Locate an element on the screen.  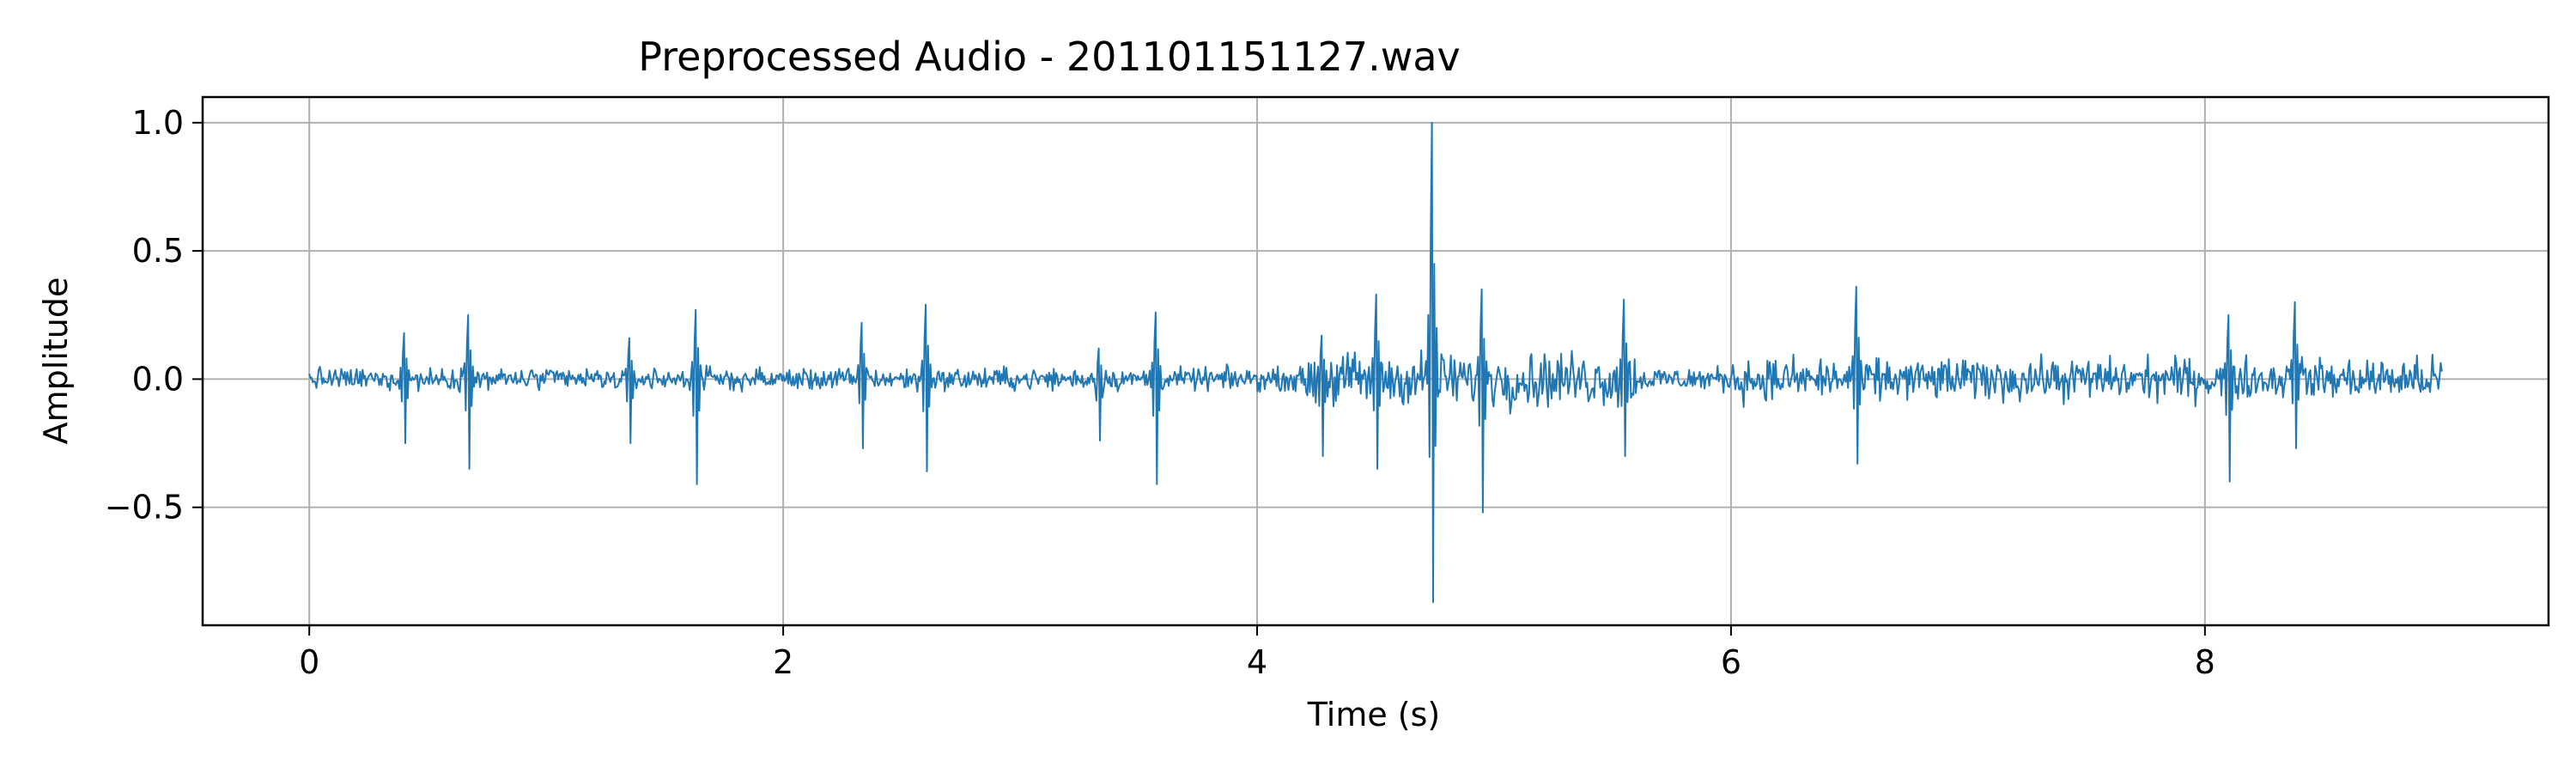
y-axis-label: Amplitude is located at coordinates (56, 361).